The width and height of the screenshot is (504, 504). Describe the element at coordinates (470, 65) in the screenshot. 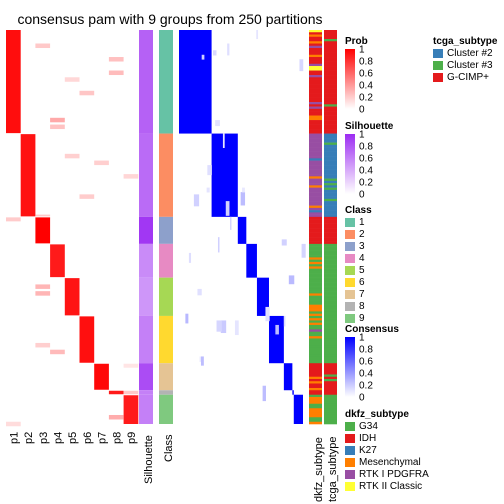

I see `tcga-legend-label: Cluster #3` at that location.